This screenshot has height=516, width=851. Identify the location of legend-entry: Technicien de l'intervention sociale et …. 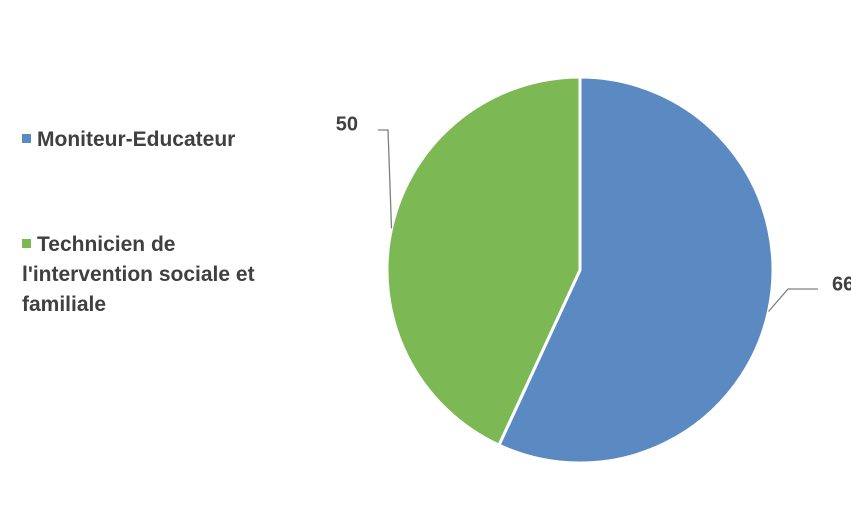
(157, 275).